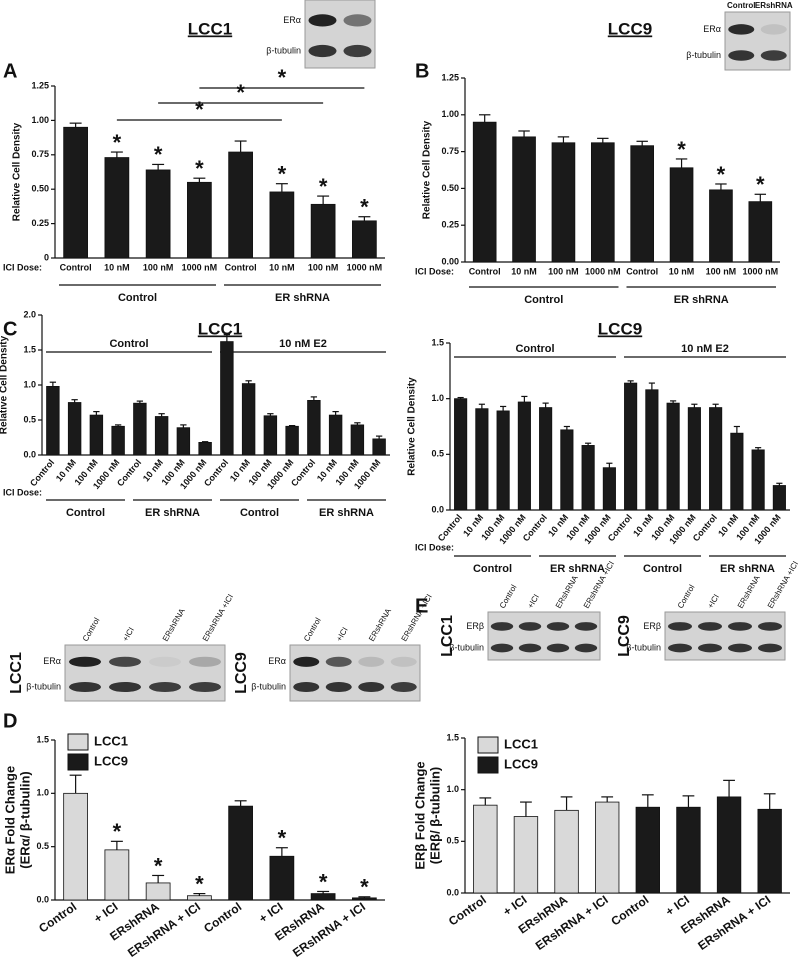 Image resolution: width=800 pixels, height=968 pixels. Describe the element at coordinates (85, 513) in the screenshot. I see `group-label: Control` at that location.